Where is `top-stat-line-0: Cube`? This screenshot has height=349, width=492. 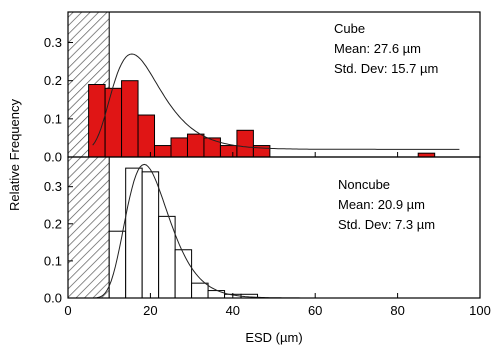
top-stat-line-0: Cube is located at coordinates (349, 28).